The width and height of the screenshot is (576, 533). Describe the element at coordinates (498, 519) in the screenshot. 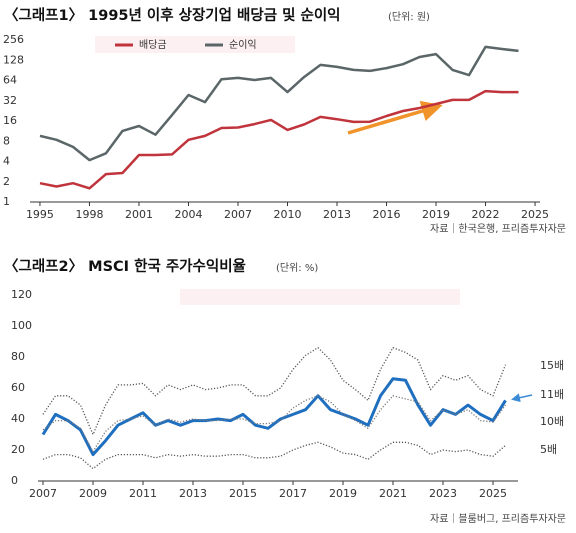

I see `source: 자료｜블룸버그, 프리즘투자자문` at that location.